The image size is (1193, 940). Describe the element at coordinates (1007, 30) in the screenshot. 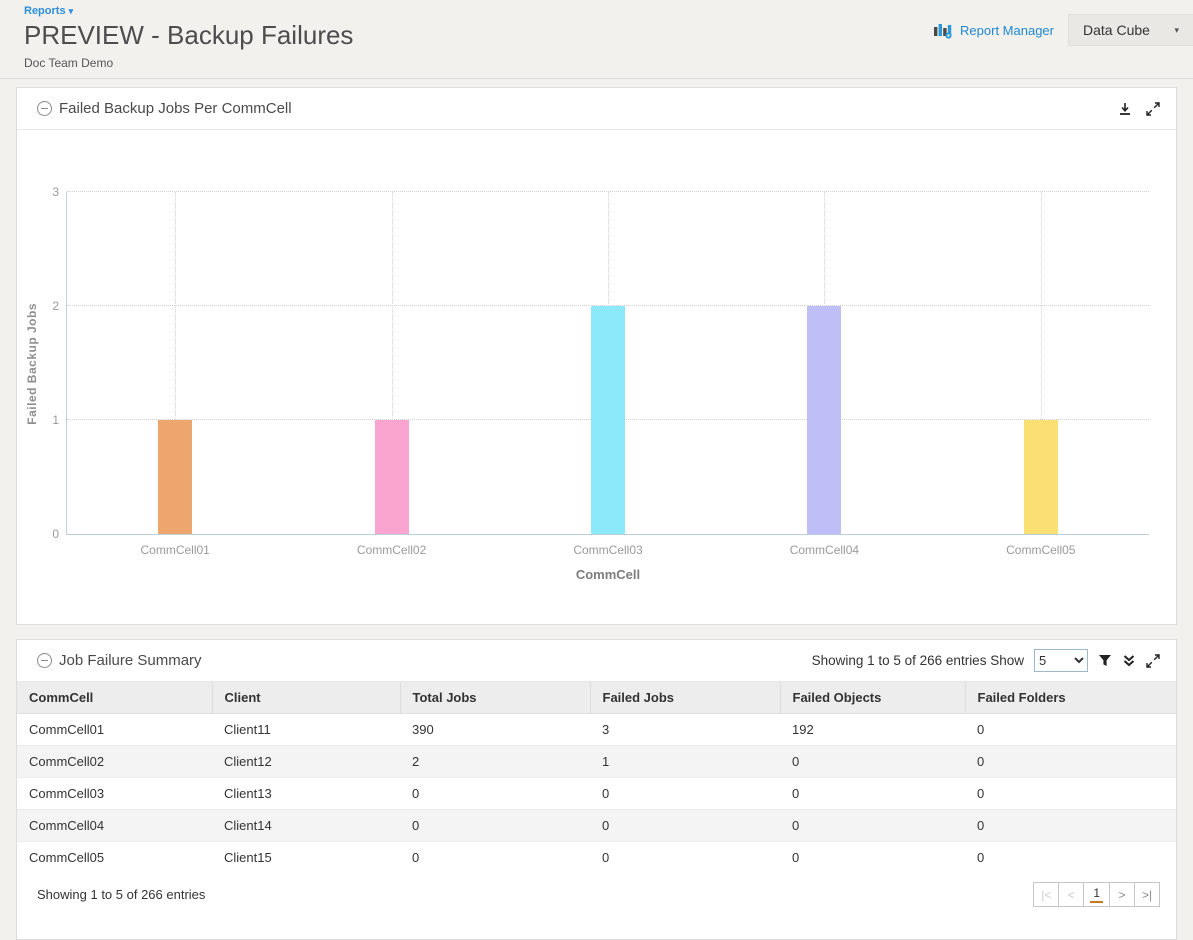

I see `report-manager-label: Report Manager` at that location.